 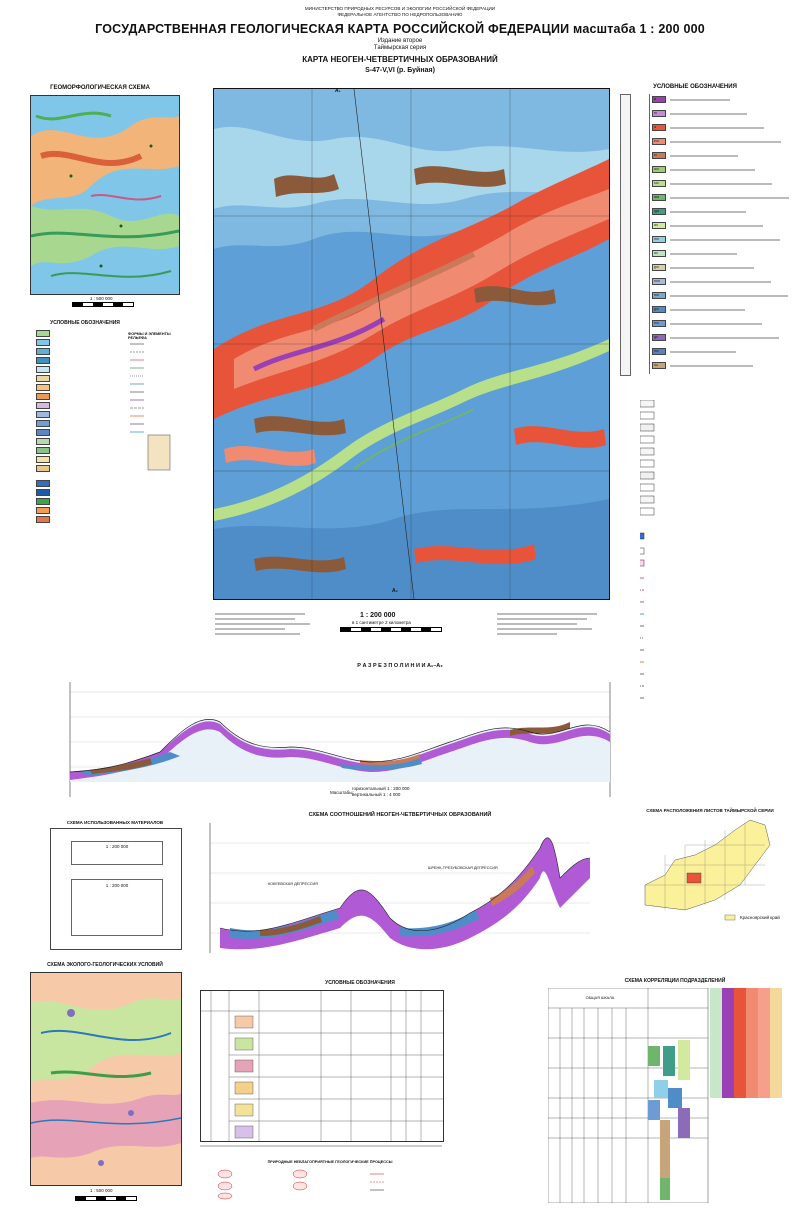 What do you see at coordinates (293, 884) in the screenshot?
I see `relations-depression-1: КОКЕЕВСКАЯ ДЕПРЕССИЯ` at bounding box center [293, 884].